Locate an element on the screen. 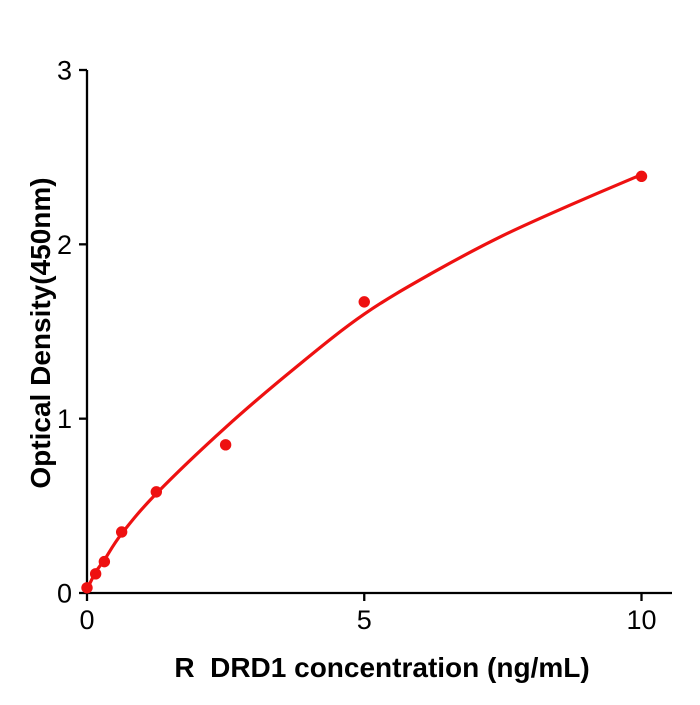 The height and width of the screenshot is (705, 700). x-tick-label: 10 is located at coordinates (641, 620).